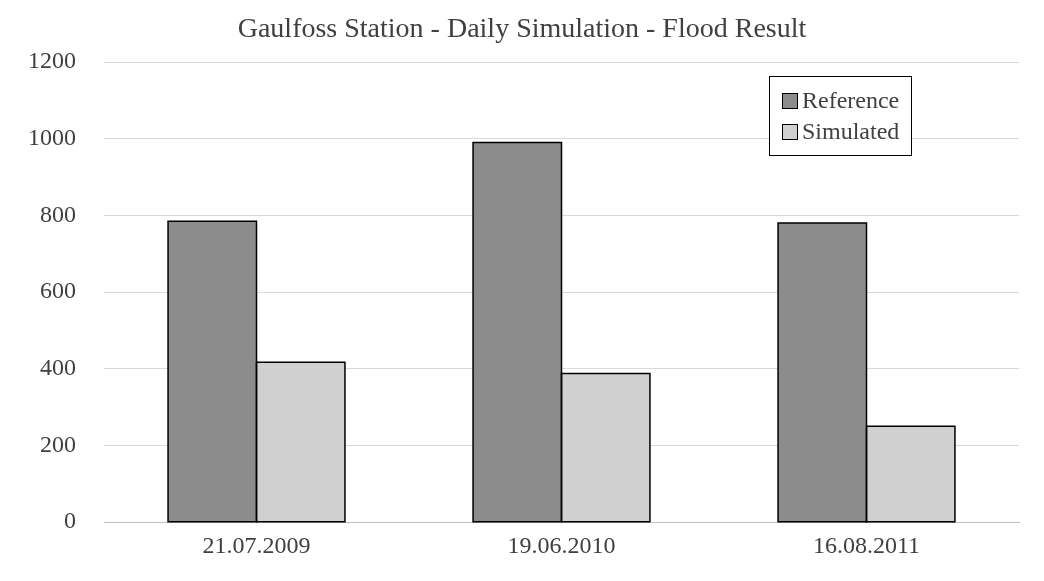  Describe the element at coordinates (256, 544) in the screenshot. I see `x-tick-label: 21.07.2009` at that location.